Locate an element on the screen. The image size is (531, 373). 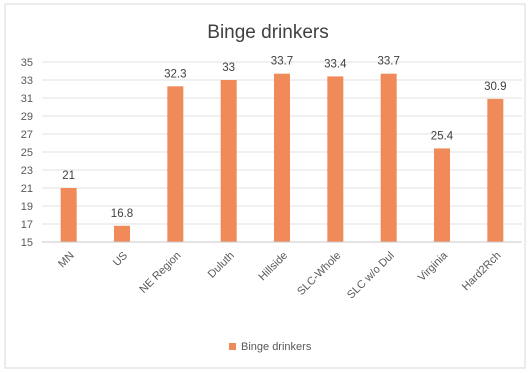
y-axis-tick-labels: 15 17 19 21 23 25 27 29 31 33 35 is located at coordinates (27, 153).